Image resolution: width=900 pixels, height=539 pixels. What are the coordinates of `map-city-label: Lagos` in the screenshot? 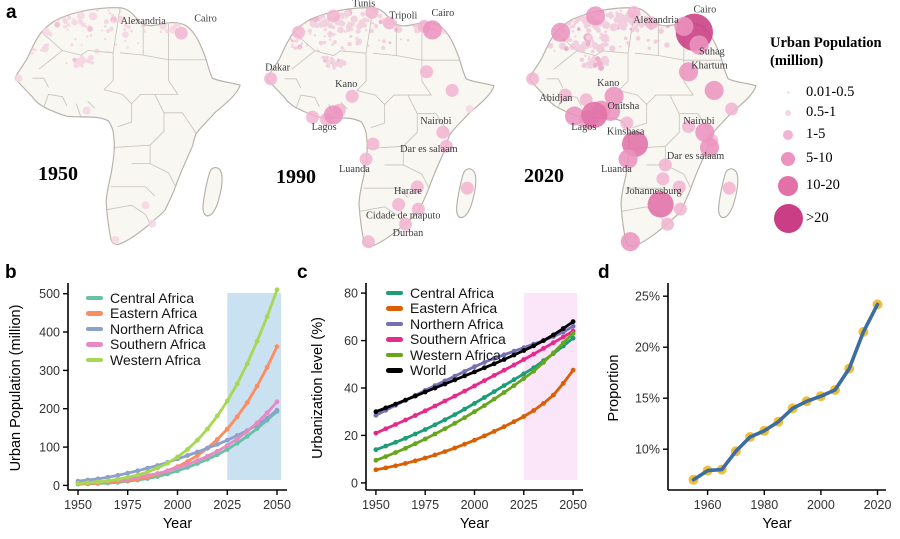 It's located at (324, 127).